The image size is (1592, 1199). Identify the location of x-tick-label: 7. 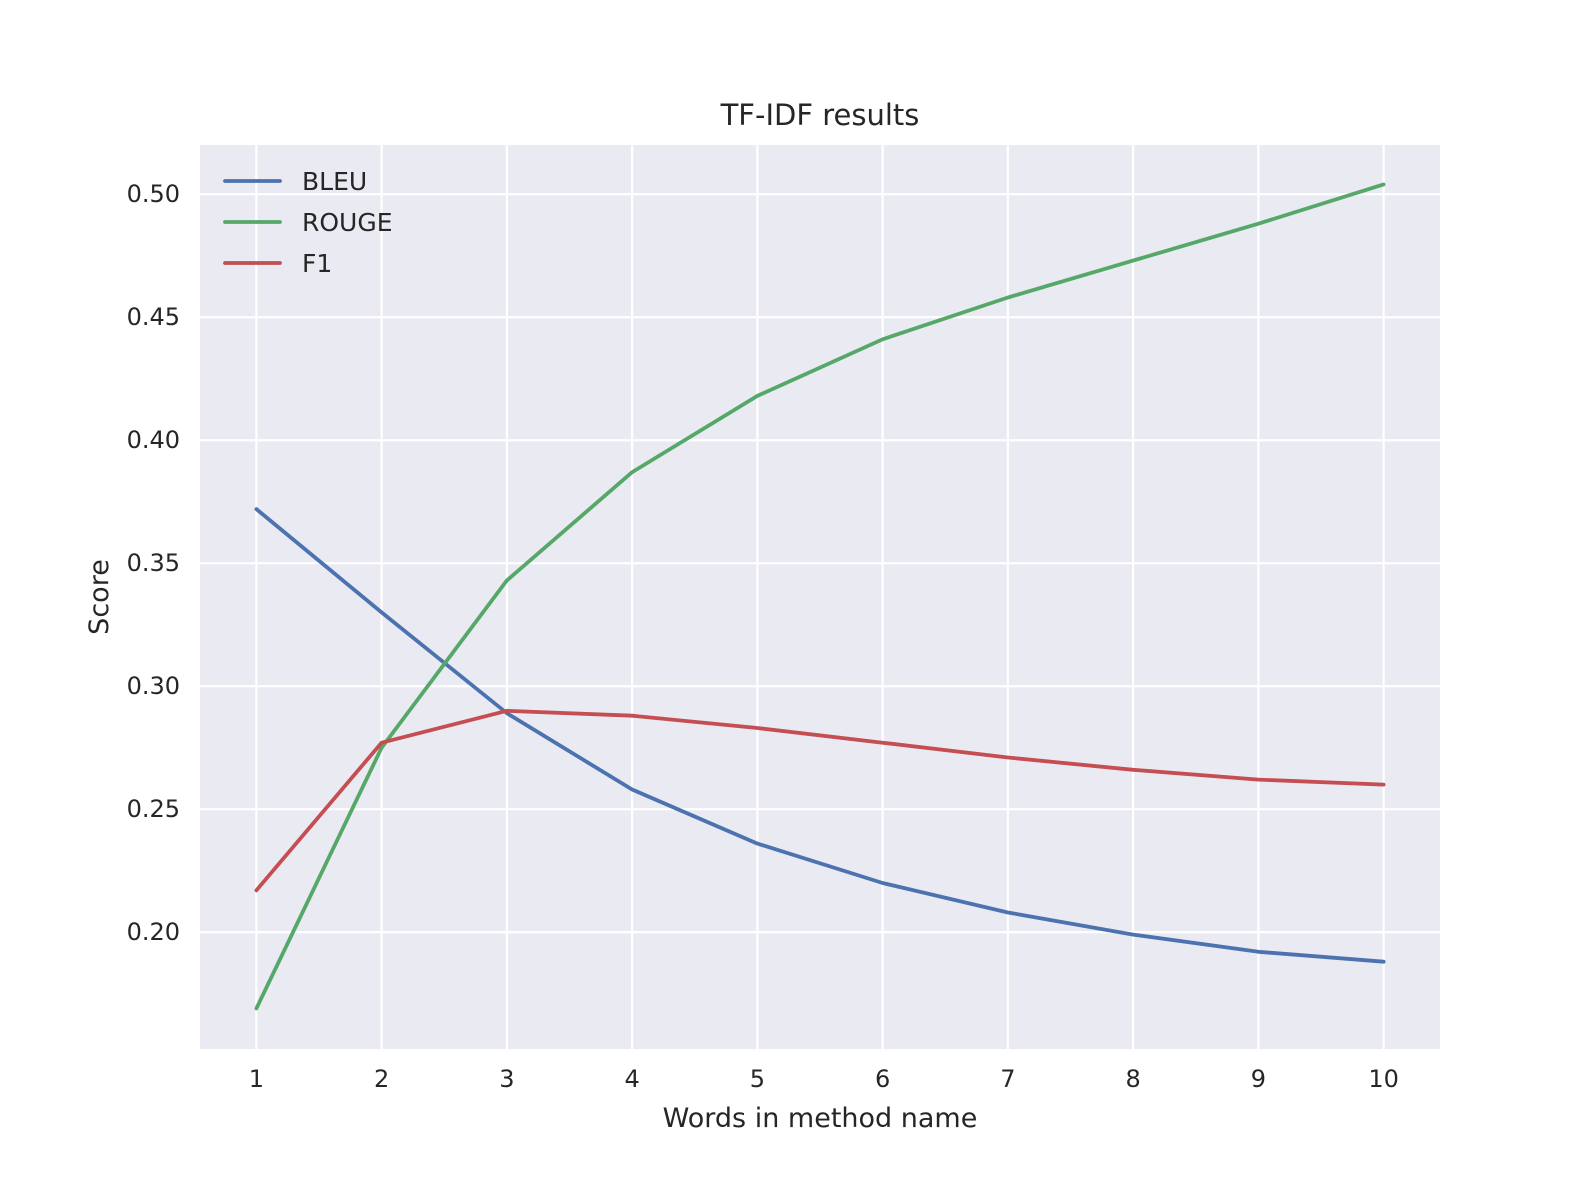
(1007, 1079).